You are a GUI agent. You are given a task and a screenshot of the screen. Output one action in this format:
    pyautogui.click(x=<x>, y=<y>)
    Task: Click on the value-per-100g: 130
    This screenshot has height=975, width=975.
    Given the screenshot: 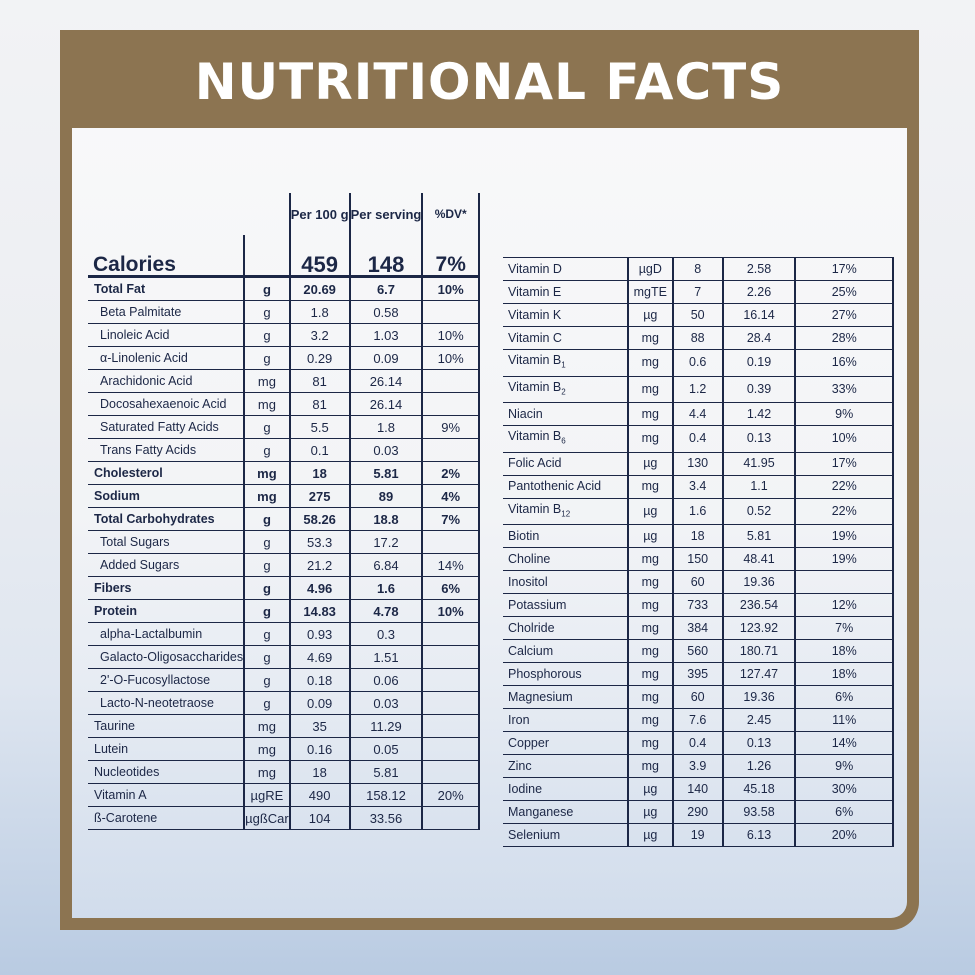 What is the action you would take?
    pyautogui.click(x=697, y=464)
    